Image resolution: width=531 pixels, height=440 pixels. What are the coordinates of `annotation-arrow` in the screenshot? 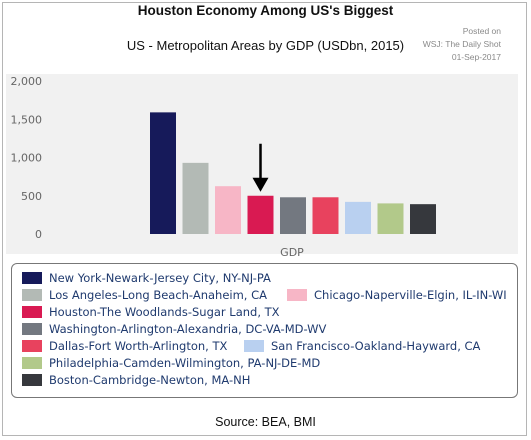 It's located at (260, 167).